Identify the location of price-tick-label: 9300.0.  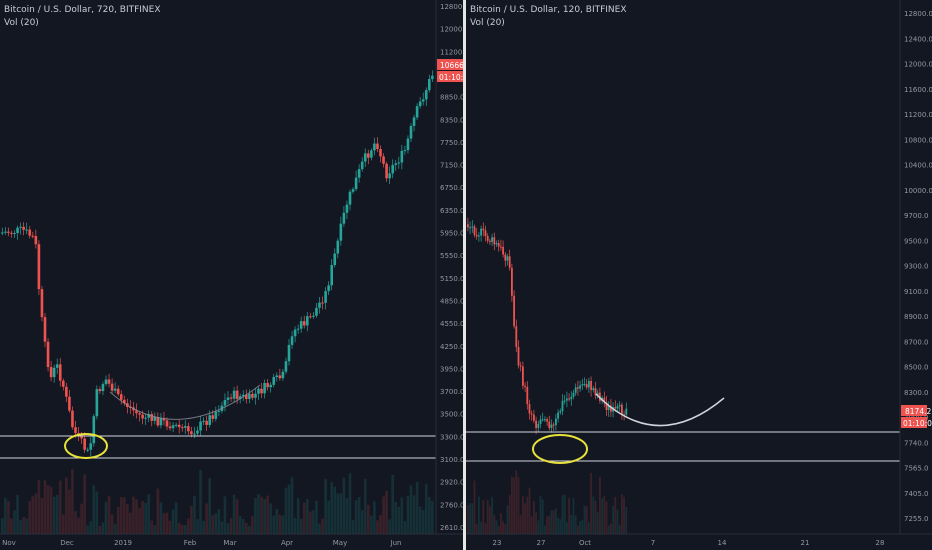
(916, 267).